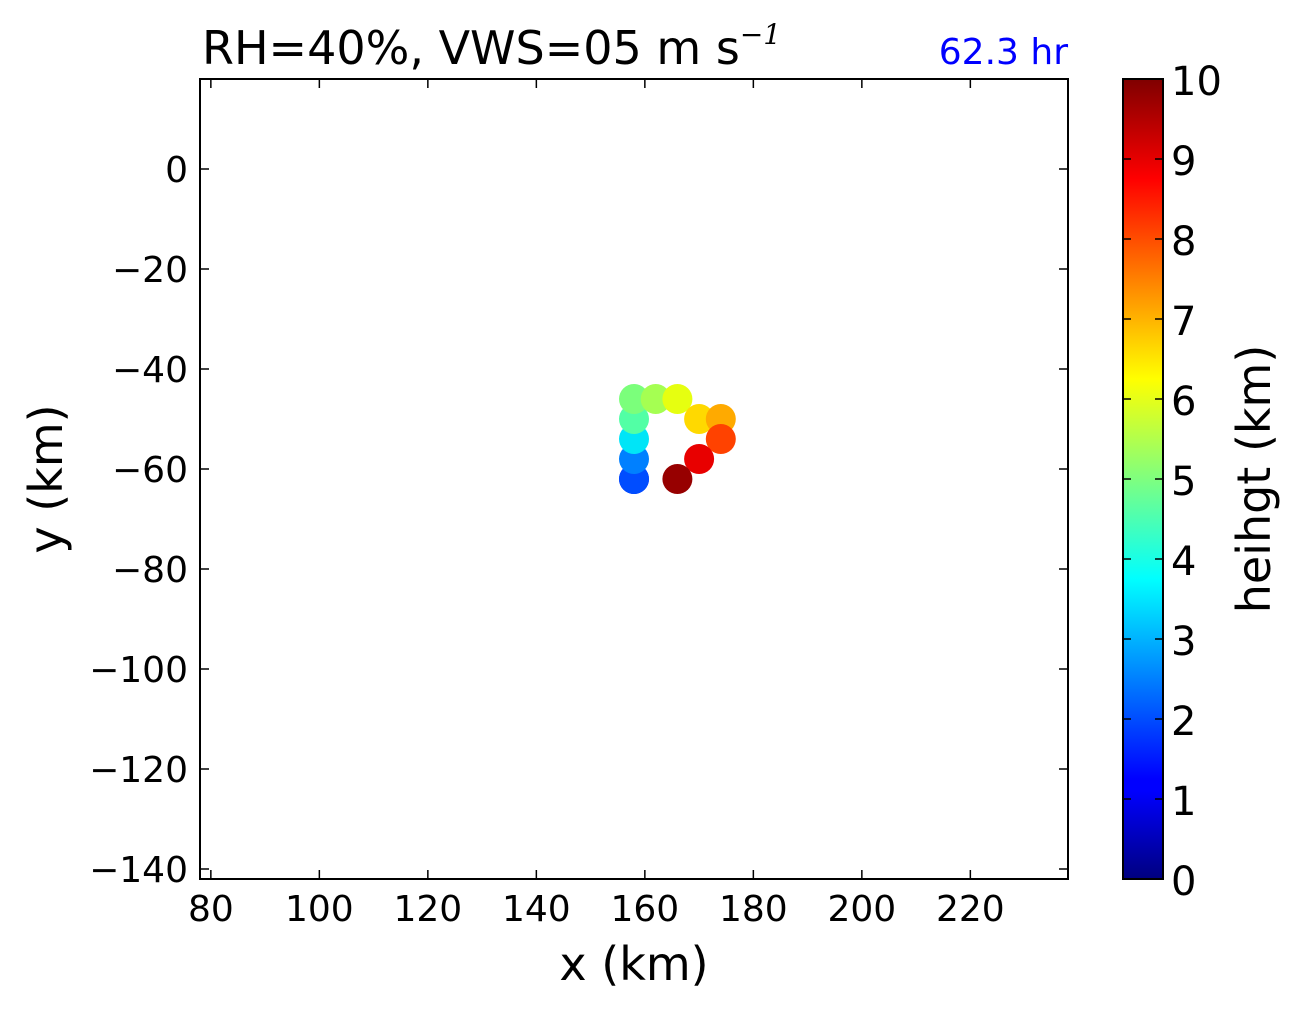 Image resolution: width=1304 pixels, height=1012 pixels. I want to click on colorbar-tick-label: 0, so click(1183, 882).